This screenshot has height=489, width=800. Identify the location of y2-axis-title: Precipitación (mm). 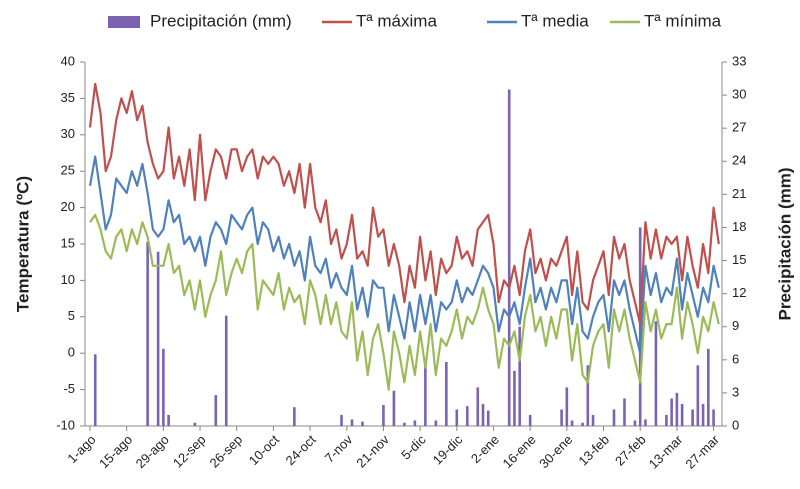
(784, 243).